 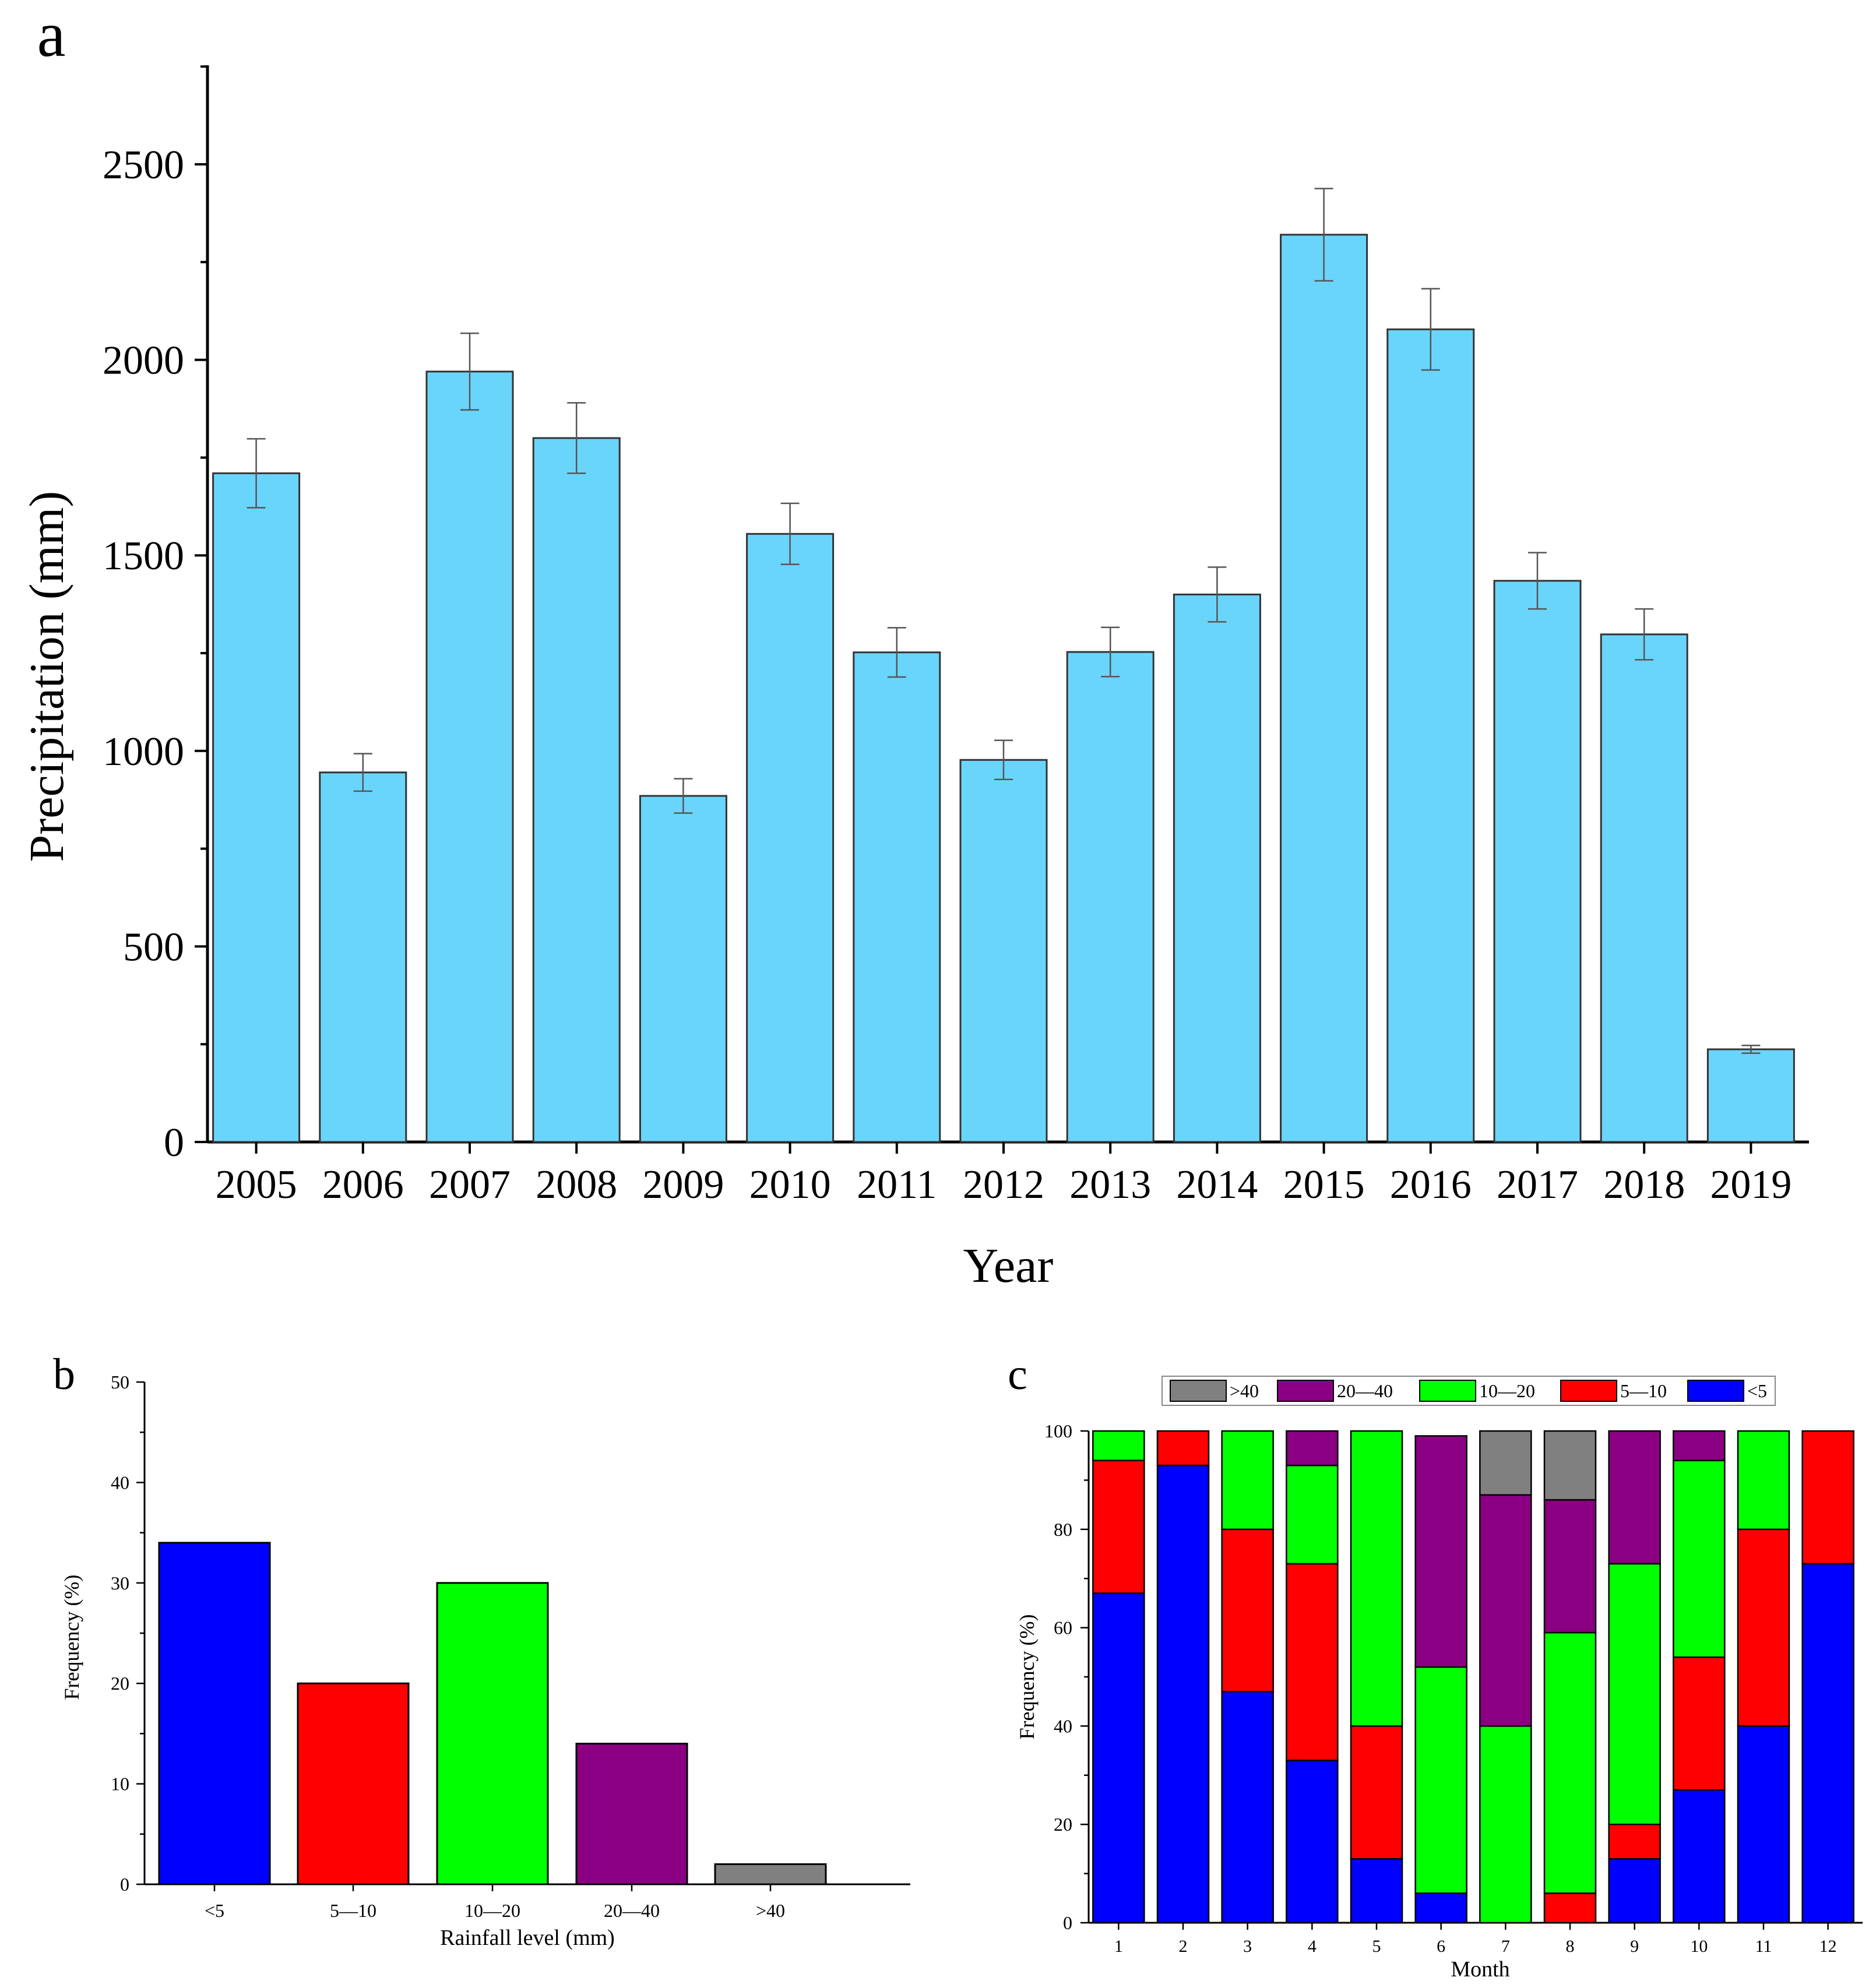 What do you see at coordinates (120, 1683) in the screenshot?
I see `y-tick-label-b: 20` at bounding box center [120, 1683].